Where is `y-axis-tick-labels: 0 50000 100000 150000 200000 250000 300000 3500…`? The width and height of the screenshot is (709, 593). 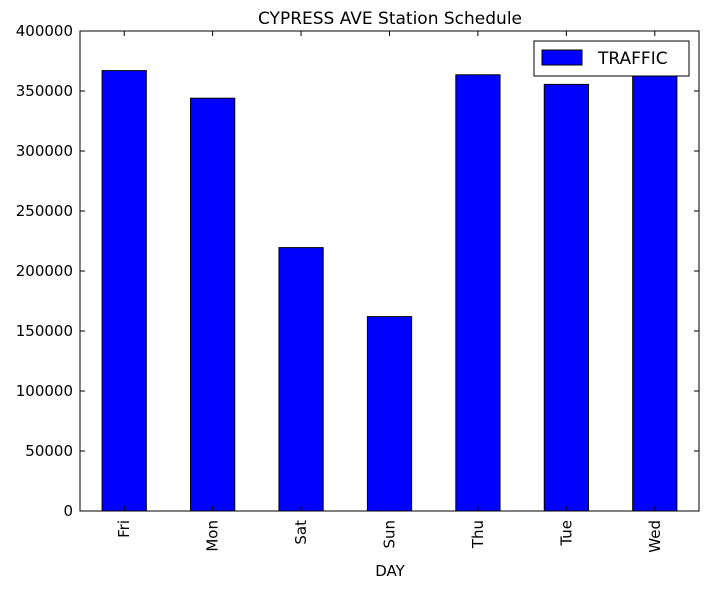 y-axis-tick-labels: 0 50000 100000 150000 200000 250000 300000 3500… is located at coordinates (44, 271).